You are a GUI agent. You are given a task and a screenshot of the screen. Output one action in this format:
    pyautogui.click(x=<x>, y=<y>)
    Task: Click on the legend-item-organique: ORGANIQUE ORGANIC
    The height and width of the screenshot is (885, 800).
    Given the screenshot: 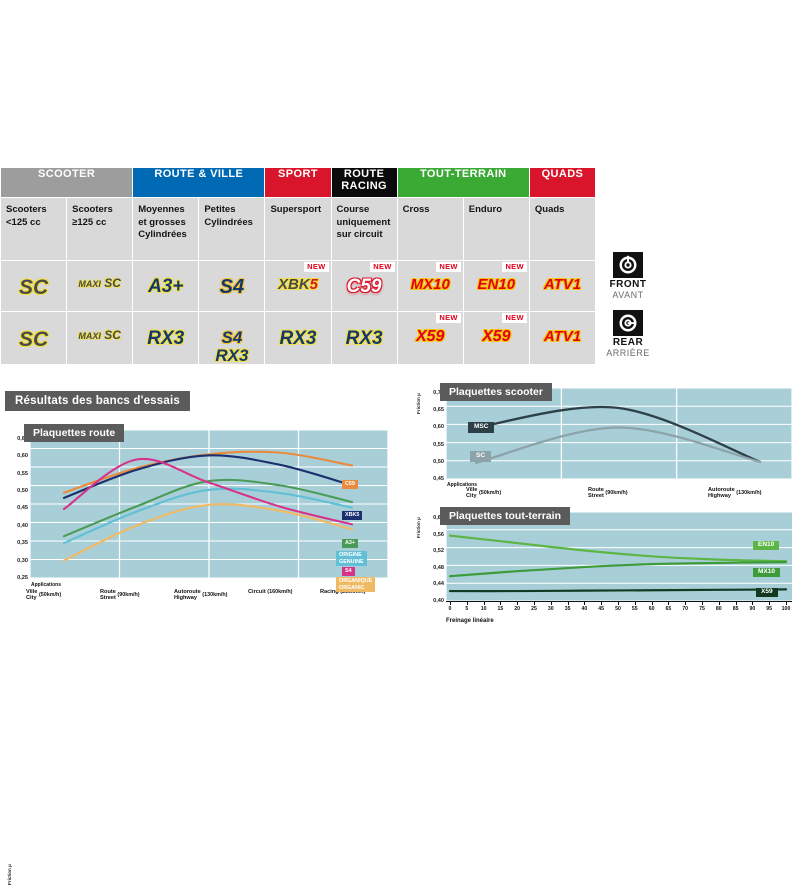 What is the action you would take?
    pyautogui.click(x=356, y=584)
    